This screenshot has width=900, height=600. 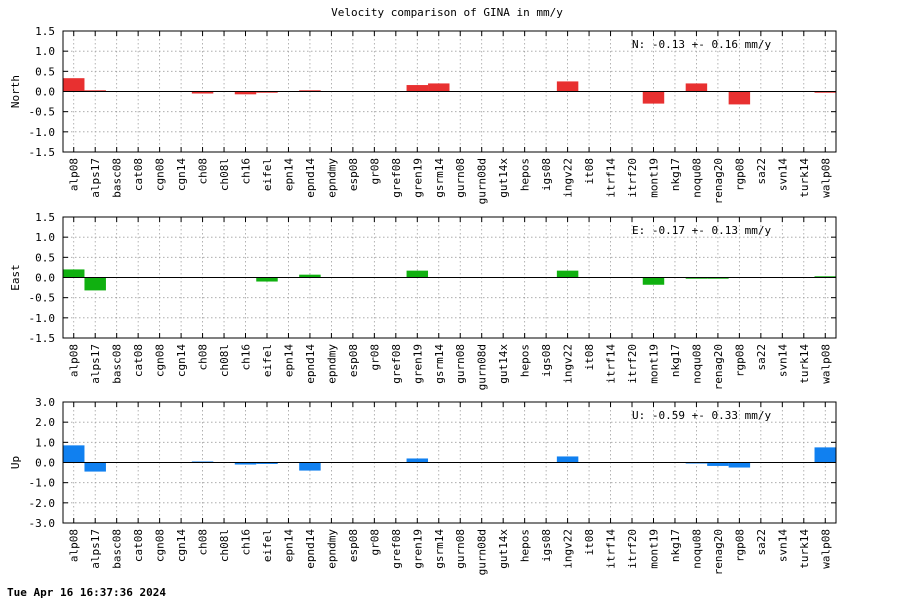 I want to click on north-bar-ch08, so click(x=202, y=92).